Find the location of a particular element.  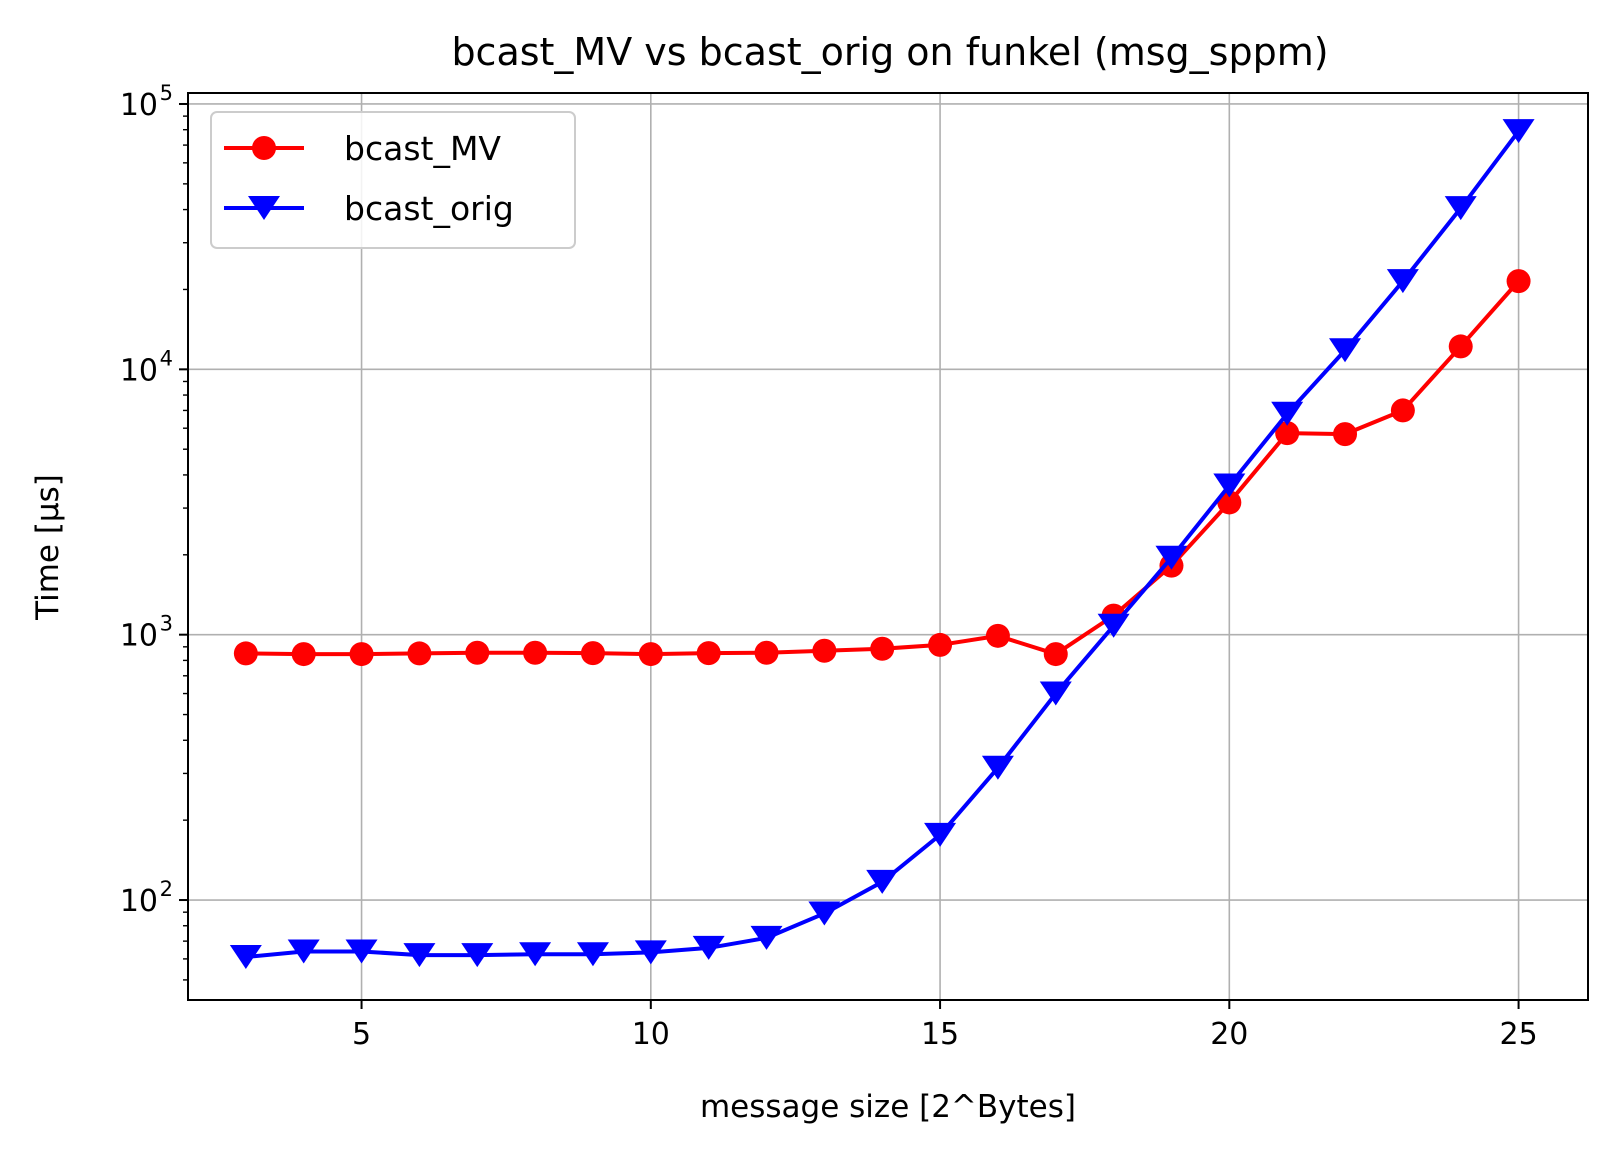

x-axis-title: message size [2^Bytes] is located at coordinates (888, 1107).